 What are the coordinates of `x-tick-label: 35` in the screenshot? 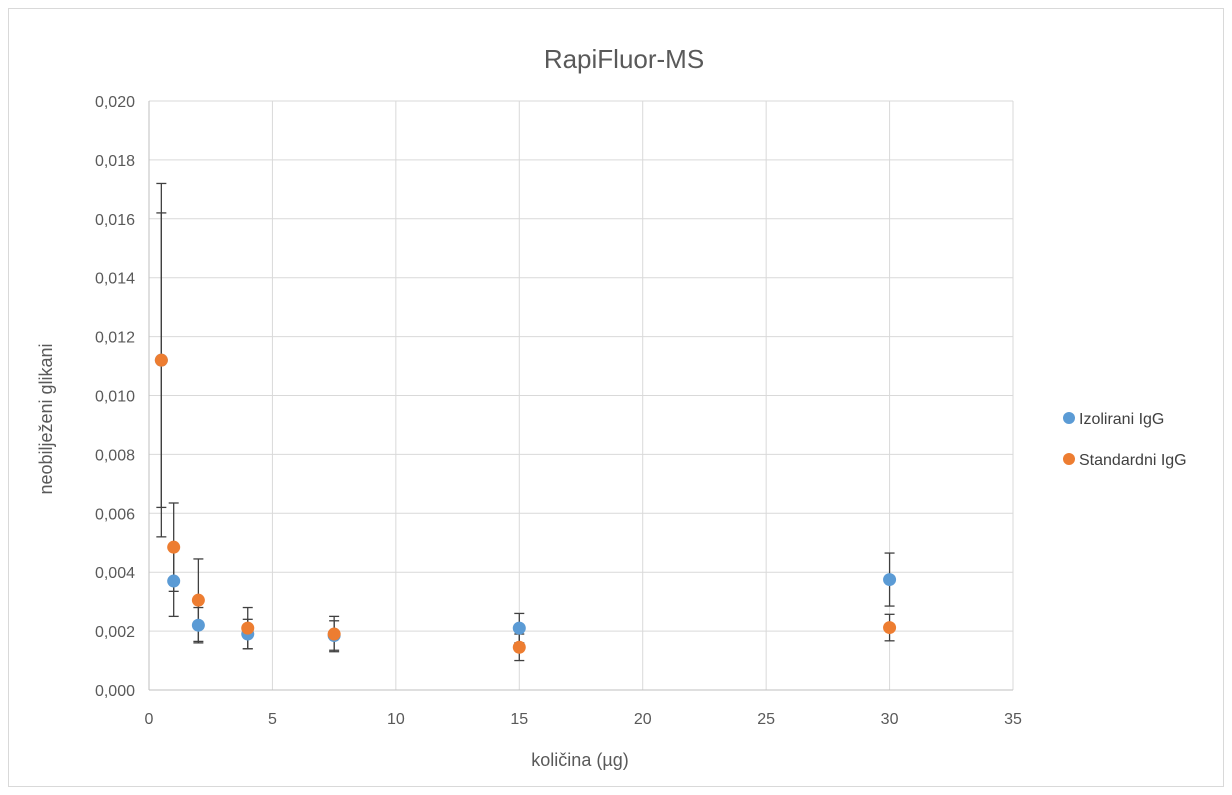 It's located at (1013, 719).